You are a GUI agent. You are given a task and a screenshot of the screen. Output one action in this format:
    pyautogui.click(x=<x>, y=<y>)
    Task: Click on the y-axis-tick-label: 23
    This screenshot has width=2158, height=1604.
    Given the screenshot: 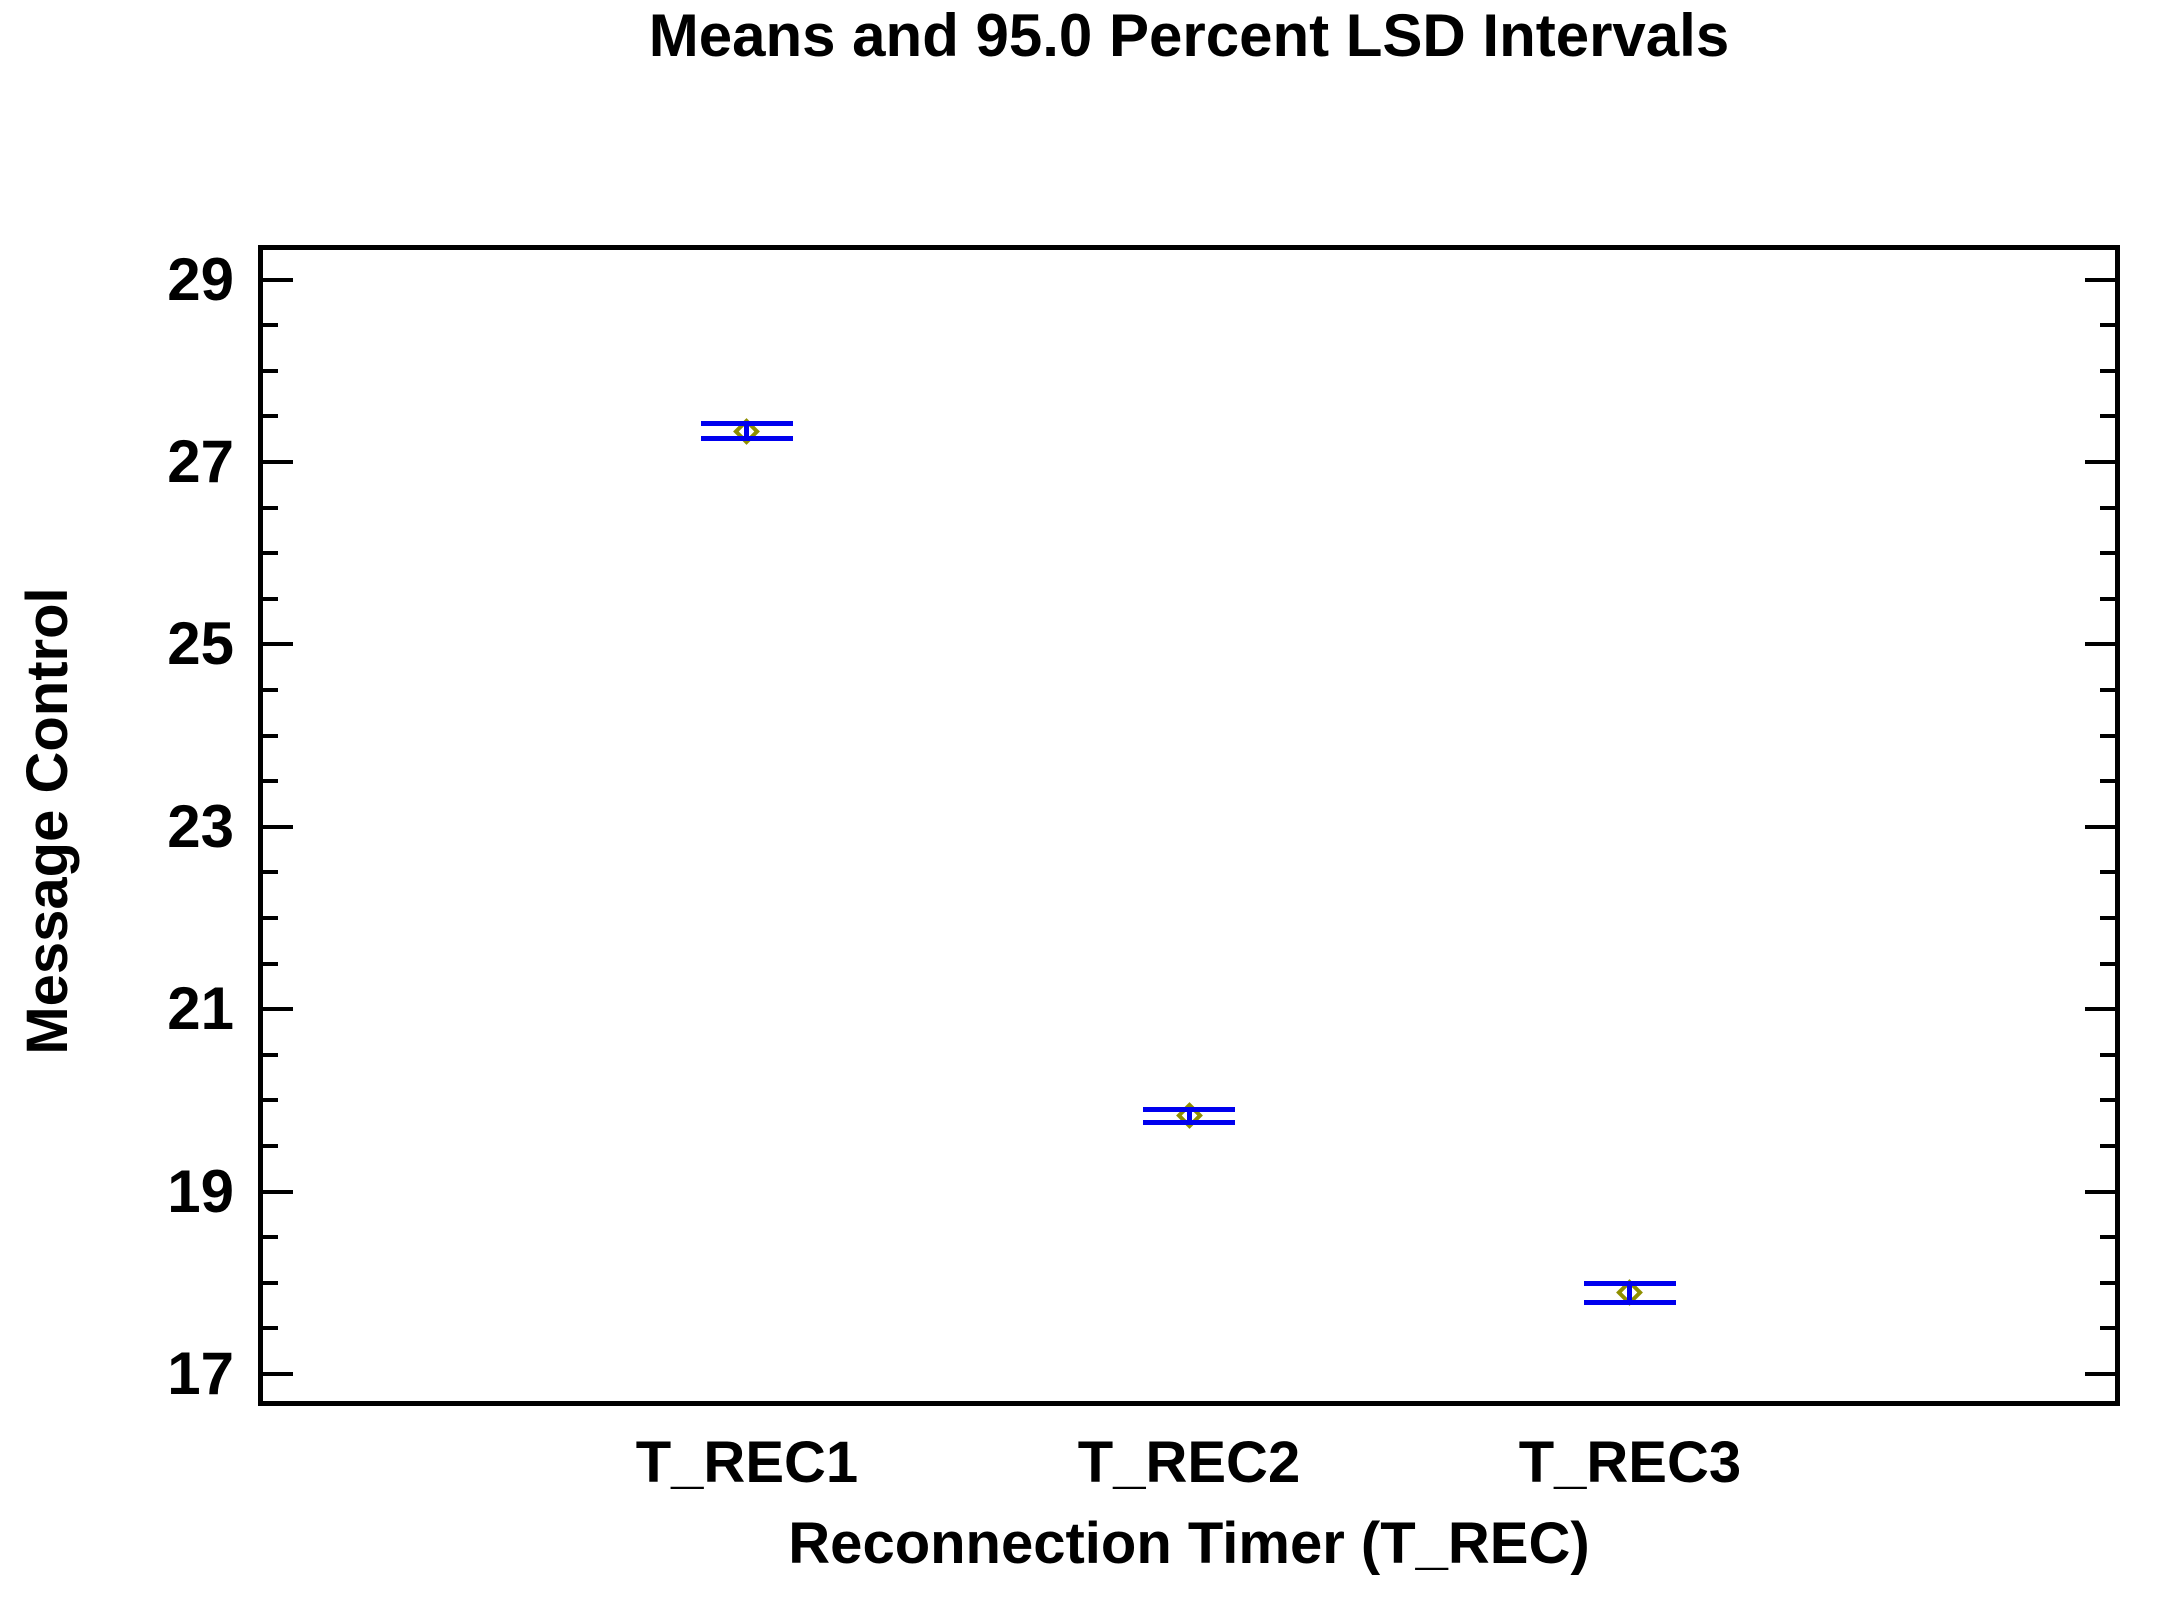 What is the action you would take?
    pyautogui.click(x=200, y=826)
    